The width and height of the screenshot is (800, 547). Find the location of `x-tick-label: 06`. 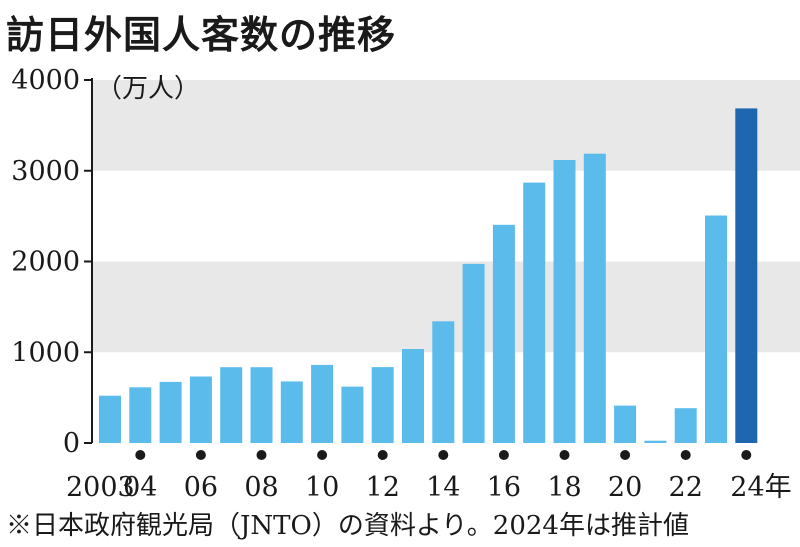

x-tick-label: 06 is located at coordinates (201, 487).